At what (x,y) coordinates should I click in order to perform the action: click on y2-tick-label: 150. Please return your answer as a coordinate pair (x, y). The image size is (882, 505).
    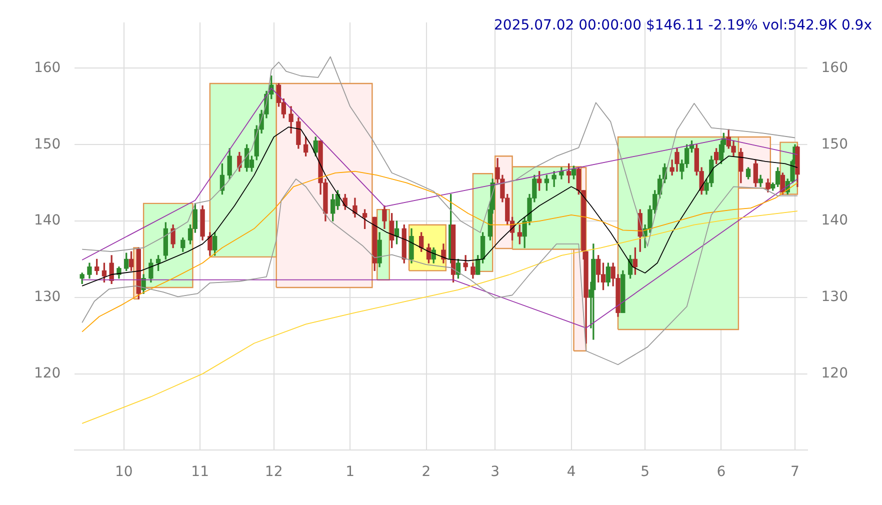
    Looking at the image, I should click on (834, 144).